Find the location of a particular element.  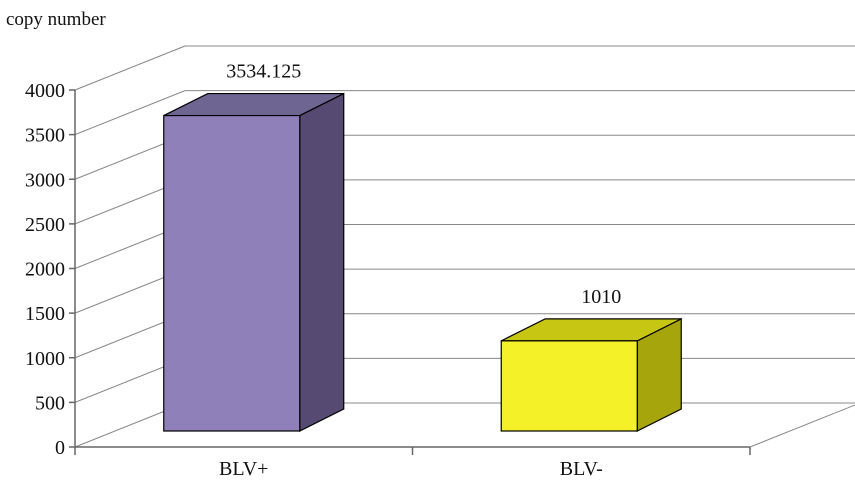

x-tick-label: BLV+ is located at coordinates (243, 469).